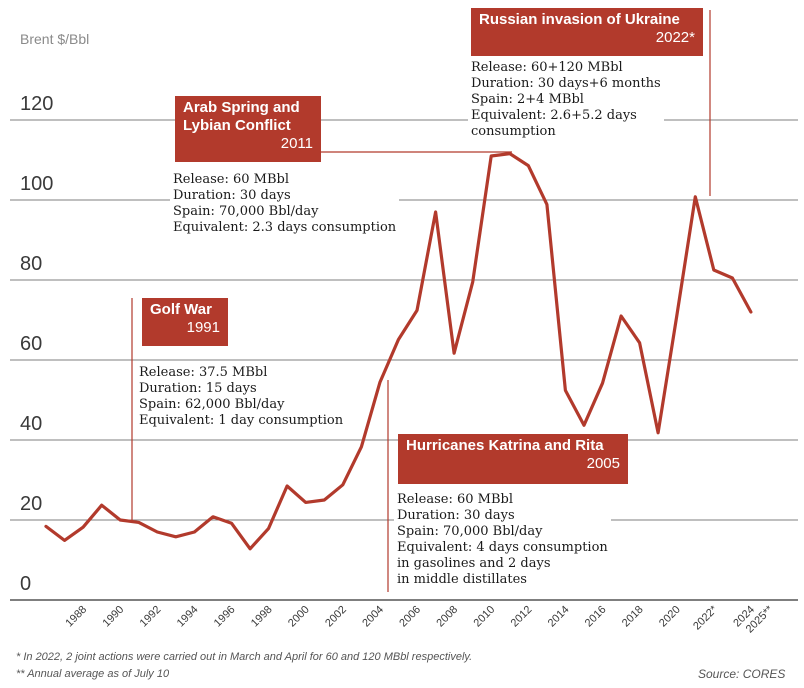  Describe the element at coordinates (579, 19) in the screenshot. I see `annotation-title: Russian invasion of Ukraine` at that location.